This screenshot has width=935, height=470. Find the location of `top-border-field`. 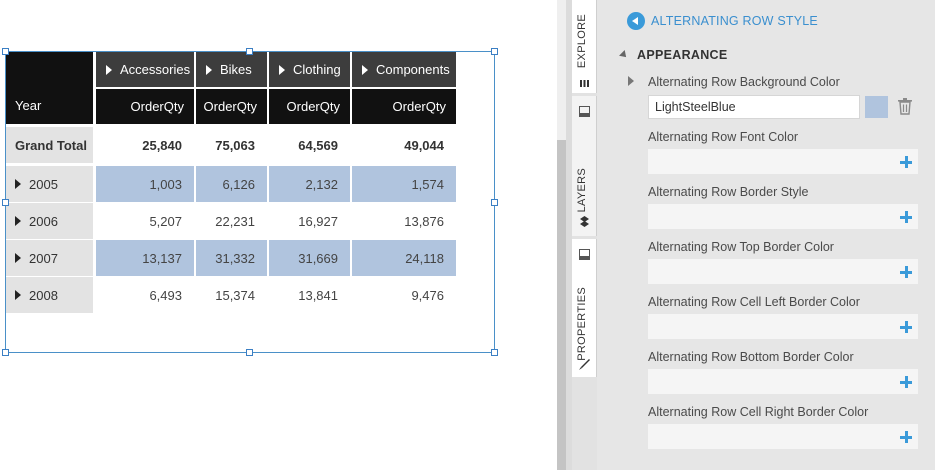

top-border-field is located at coordinates (783, 271).